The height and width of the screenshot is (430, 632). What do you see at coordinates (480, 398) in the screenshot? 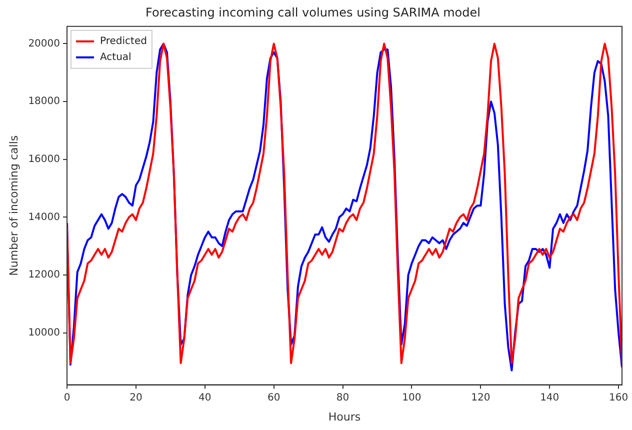
I see `x-tick-label: 120` at bounding box center [480, 398].